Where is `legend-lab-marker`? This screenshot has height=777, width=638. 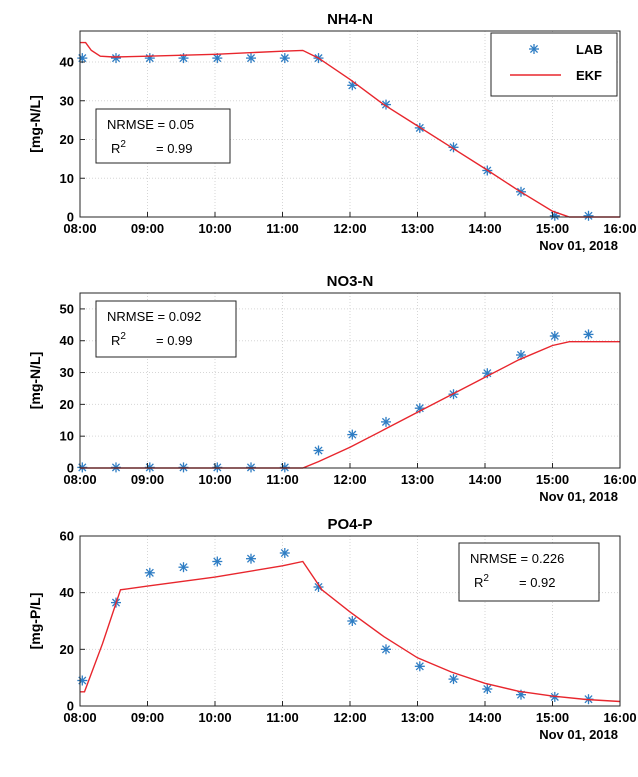 legend-lab-marker is located at coordinates (534, 49).